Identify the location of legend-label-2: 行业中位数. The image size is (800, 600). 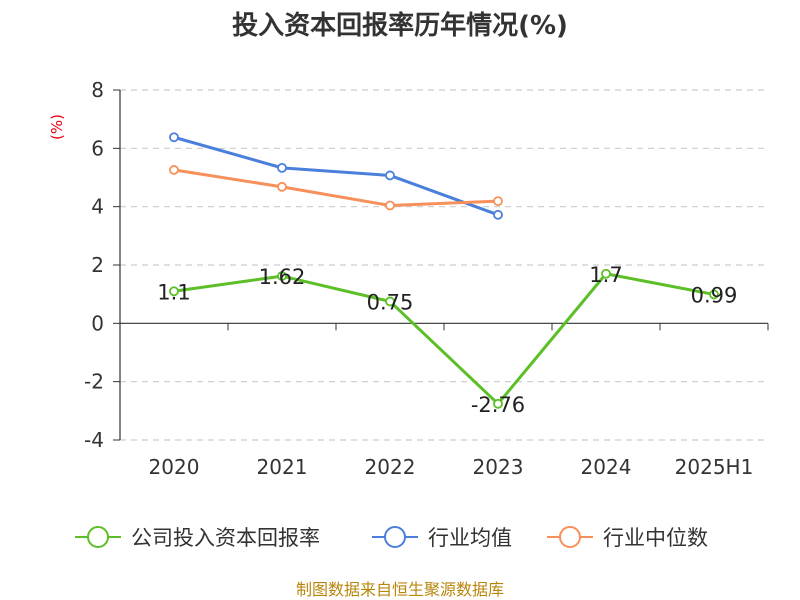
(655, 538).